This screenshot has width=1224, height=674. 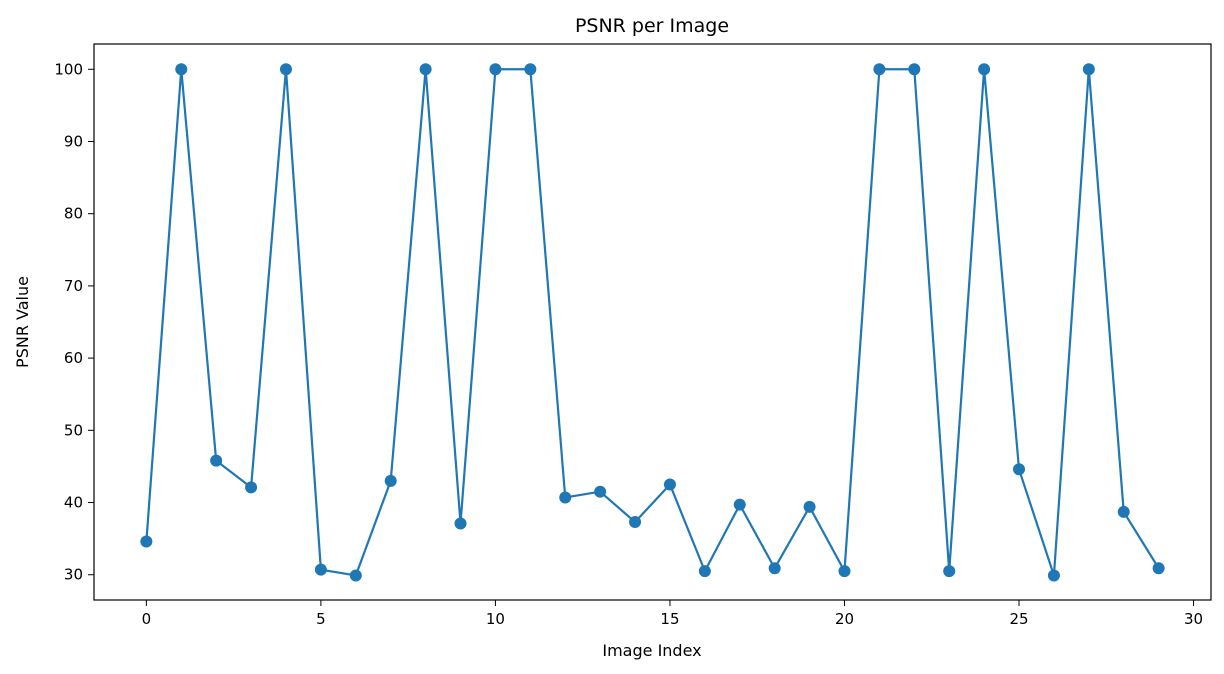 What do you see at coordinates (73, 286) in the screenshot?
I see `y-tick-label: 70` at bounding box center [73, 286].